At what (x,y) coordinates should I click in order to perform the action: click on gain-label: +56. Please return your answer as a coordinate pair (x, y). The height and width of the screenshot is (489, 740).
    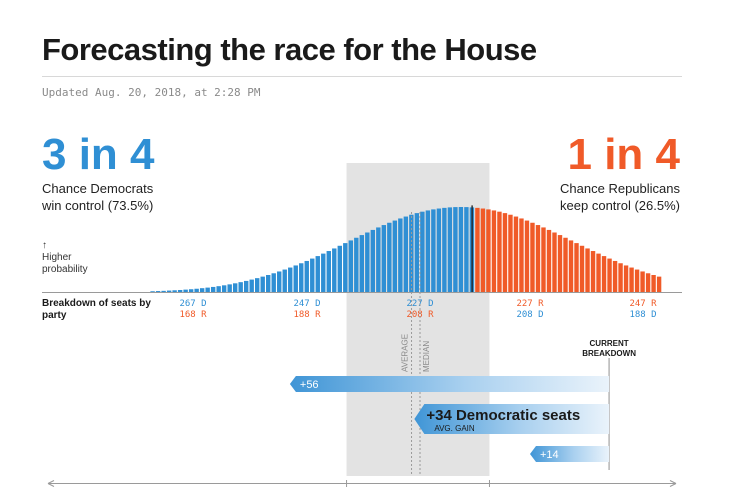
    Looking at the image, I should click on (309, 385).